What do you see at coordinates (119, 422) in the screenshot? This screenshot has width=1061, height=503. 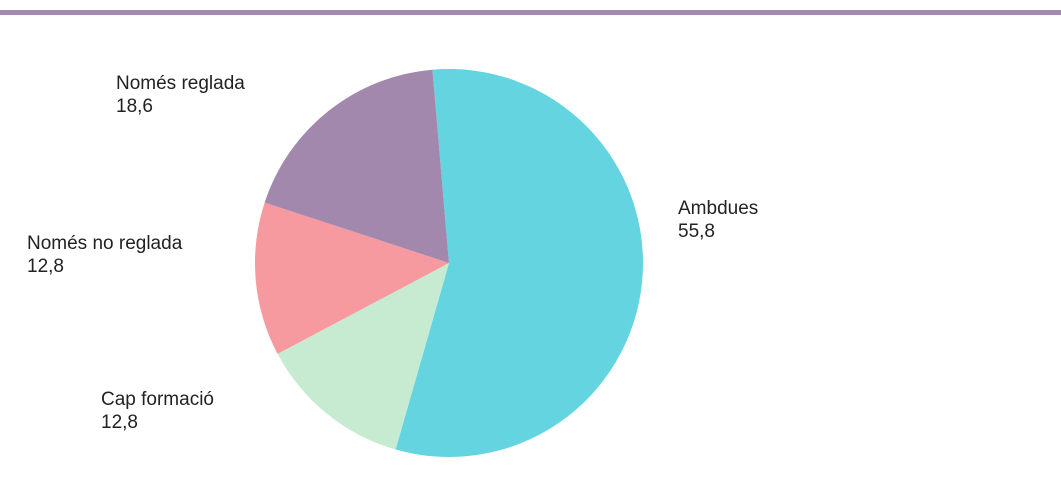 I see `slice-value-cap-formacio: 12,8` at bounding box center [119, 422].